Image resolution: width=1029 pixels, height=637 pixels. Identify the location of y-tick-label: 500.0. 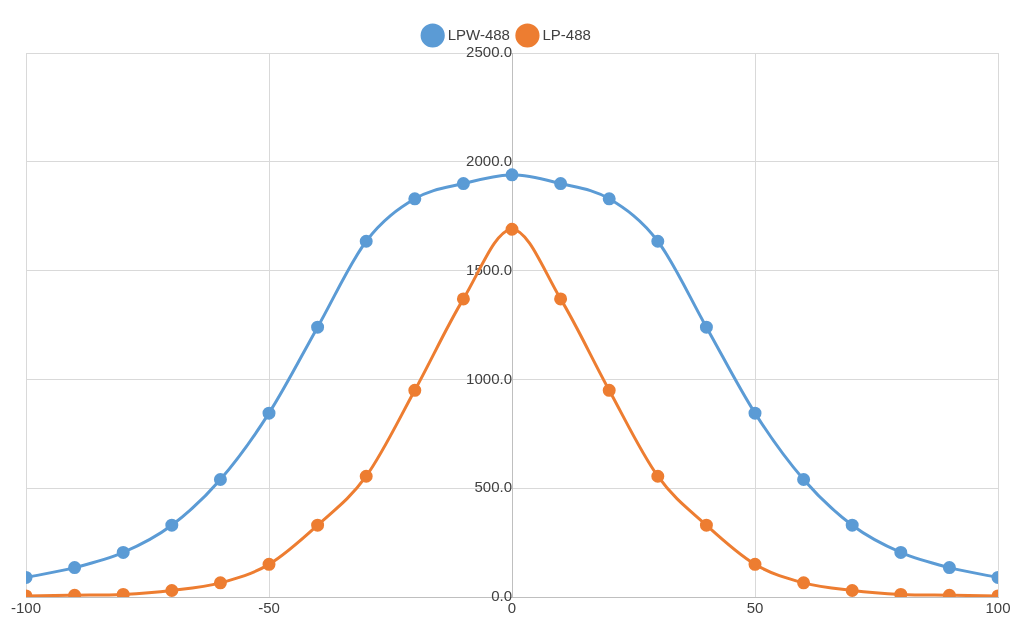
(493, 487).